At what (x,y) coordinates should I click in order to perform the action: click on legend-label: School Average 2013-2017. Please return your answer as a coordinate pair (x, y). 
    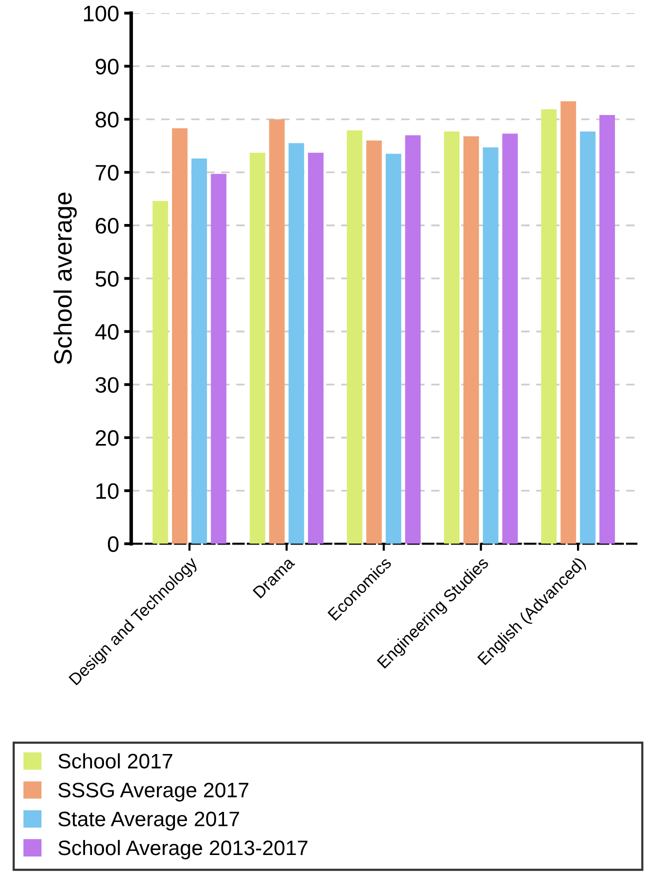
    Looking at the image, I should click on (183, 850).